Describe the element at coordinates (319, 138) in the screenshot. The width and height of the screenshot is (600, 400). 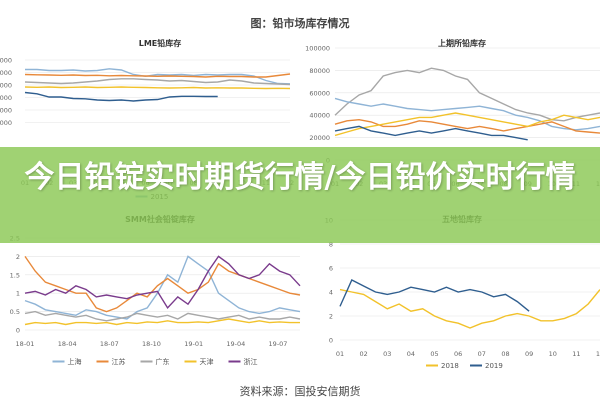
I see `chart-shfe-inventory-ytick-label: 20000` at that location.